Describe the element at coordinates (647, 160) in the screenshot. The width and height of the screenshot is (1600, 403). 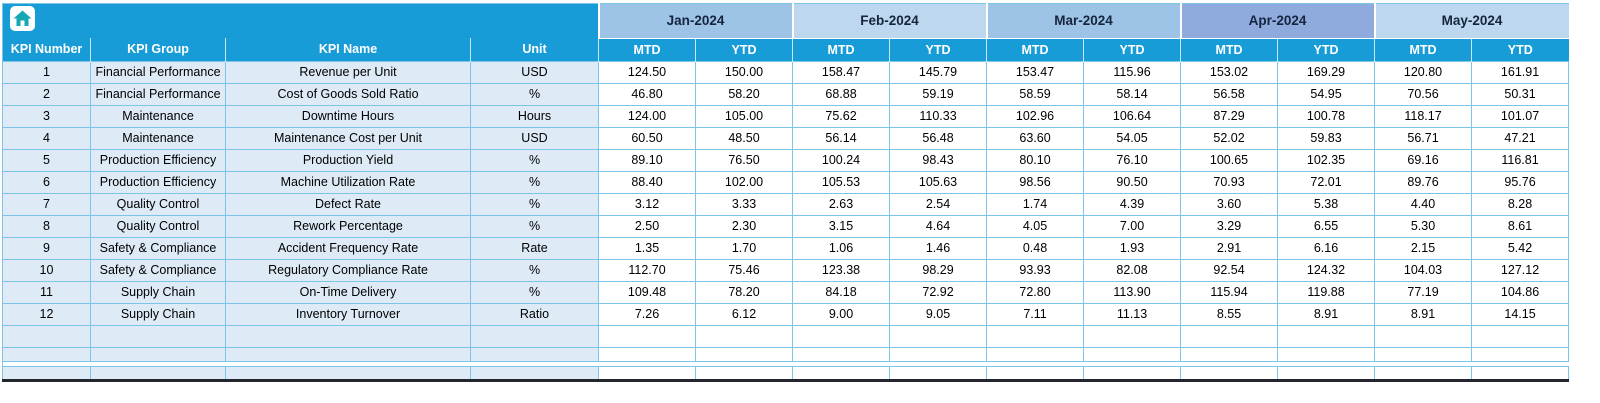
I see `cell-value: 89.10` at that location.